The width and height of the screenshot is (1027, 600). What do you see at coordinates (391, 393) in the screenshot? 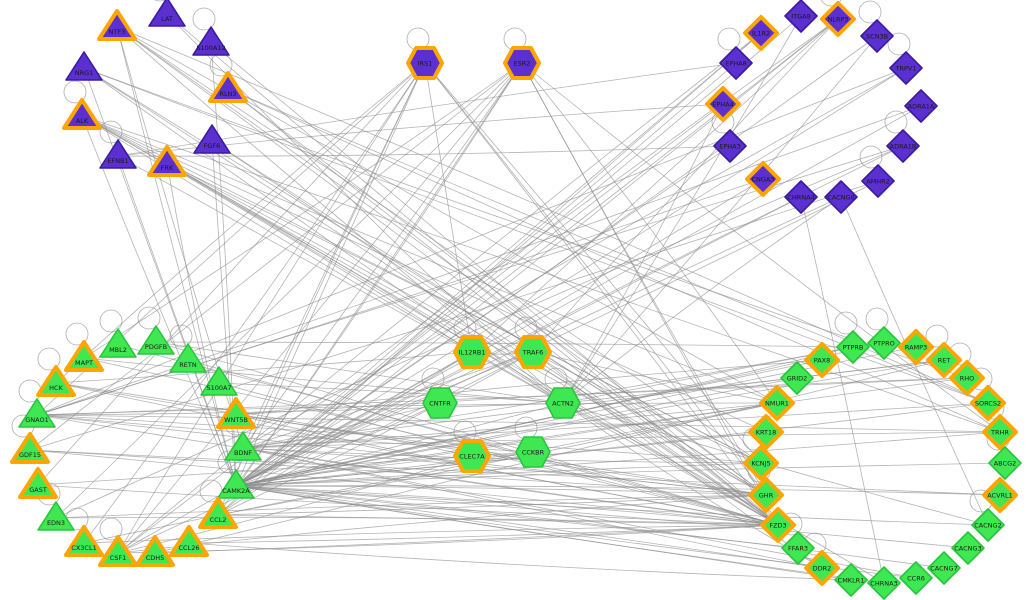
I see `edge-ACTN2-S100A7` at bounding box center [391, 393].